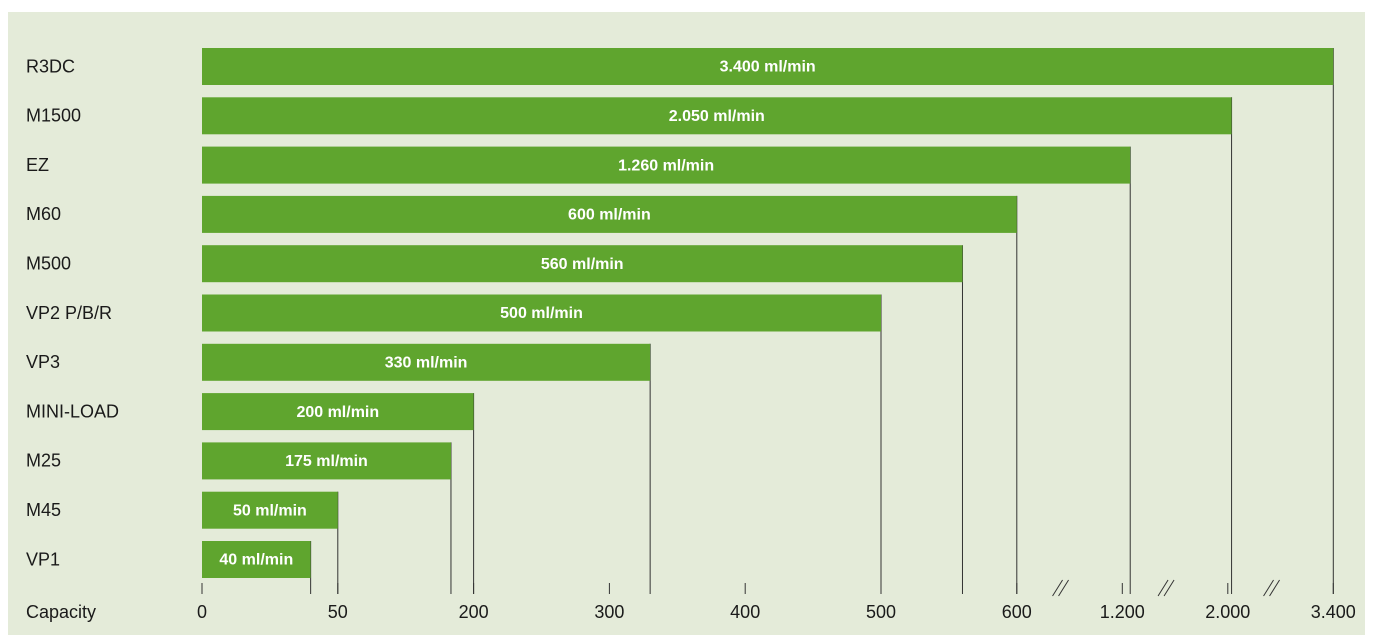 This screenshot has width=1373, height=639. Describe the element at coordinates (37, 165) in the screenshot. I see `category-label: EZ` at that location.